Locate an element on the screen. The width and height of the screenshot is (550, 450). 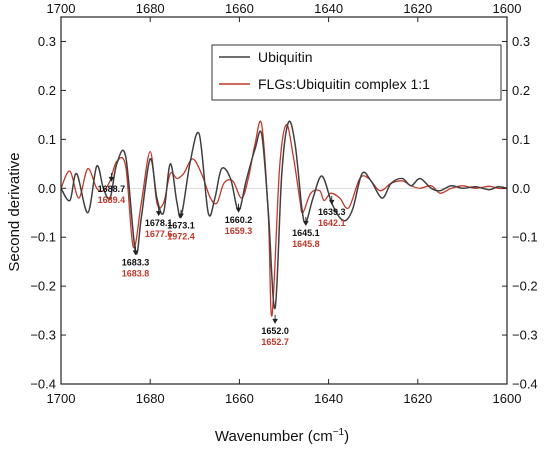
peak-label-ubiquitin: 1660.2 is located at coordinates (239, 220).